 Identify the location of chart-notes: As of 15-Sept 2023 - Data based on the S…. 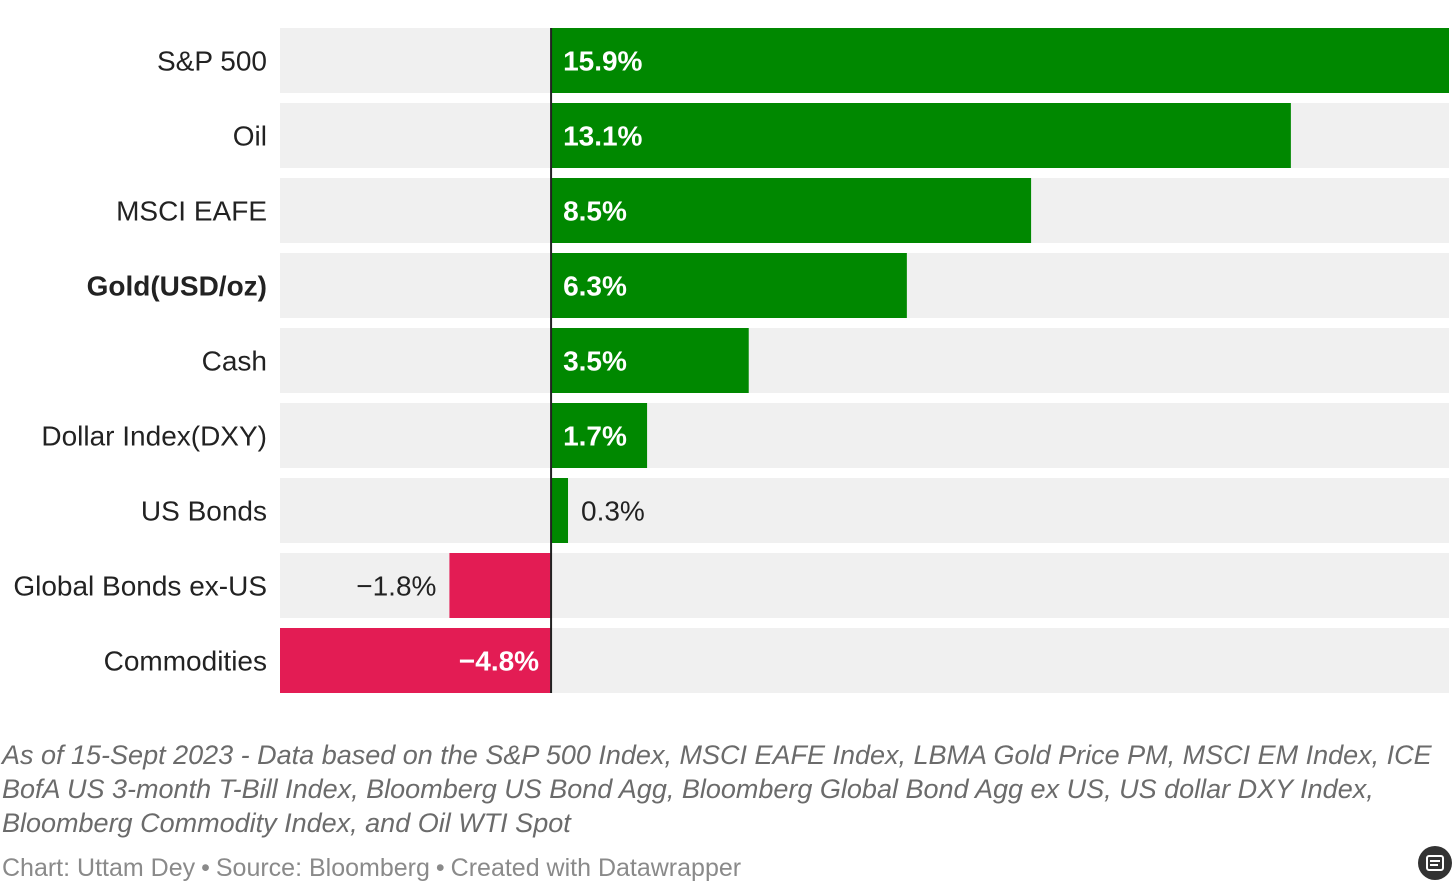
(717, 789).